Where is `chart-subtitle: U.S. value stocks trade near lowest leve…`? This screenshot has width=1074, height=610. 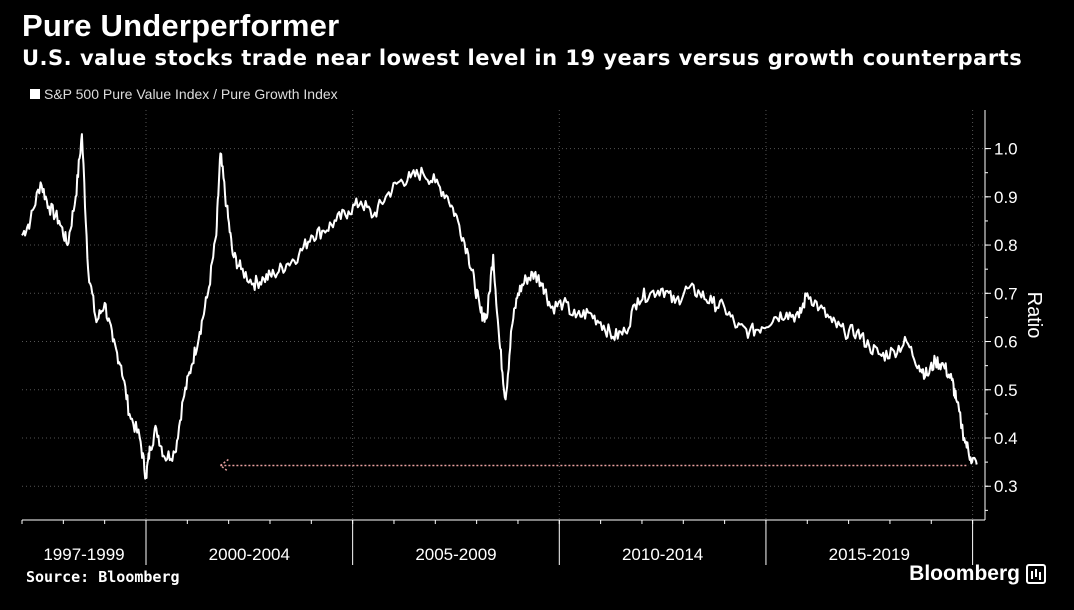 chart-subtitle: U.S. value stocks trade near lowest leve… is located at coordinates (522, 58).